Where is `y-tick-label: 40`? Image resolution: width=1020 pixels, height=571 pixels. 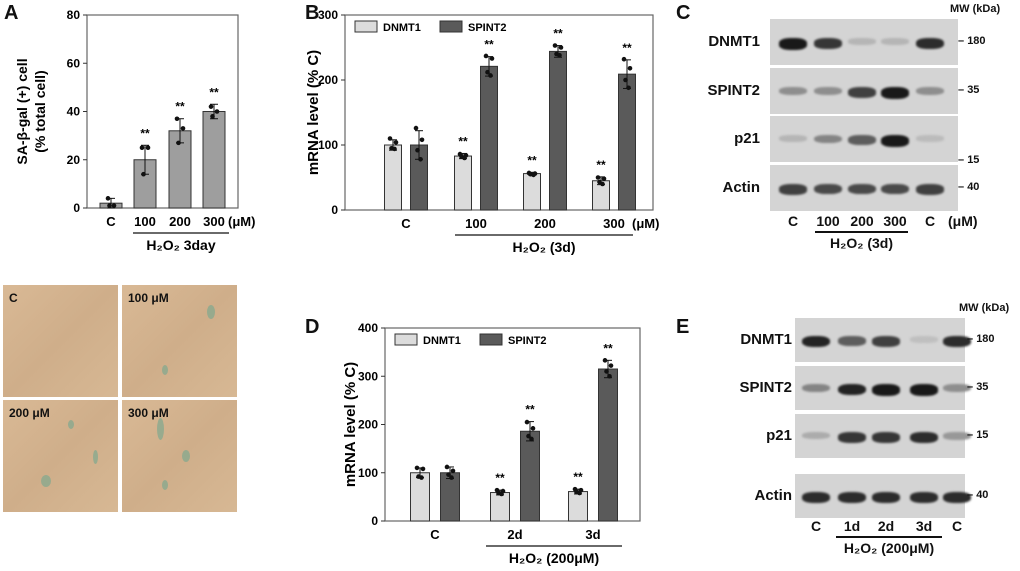
y-tick-label: 40 is located at coordinates (74, 112).